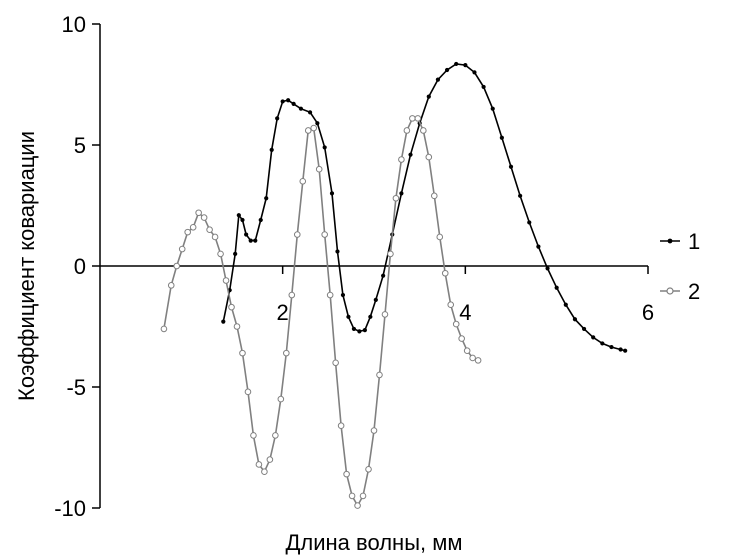 Image resolution: width=737 pixels, height=556 pixels. What do you see at coordinates (80, 266) in the screenshot?
I see `y-tick-label: 0` at bounding box center [80, 266].